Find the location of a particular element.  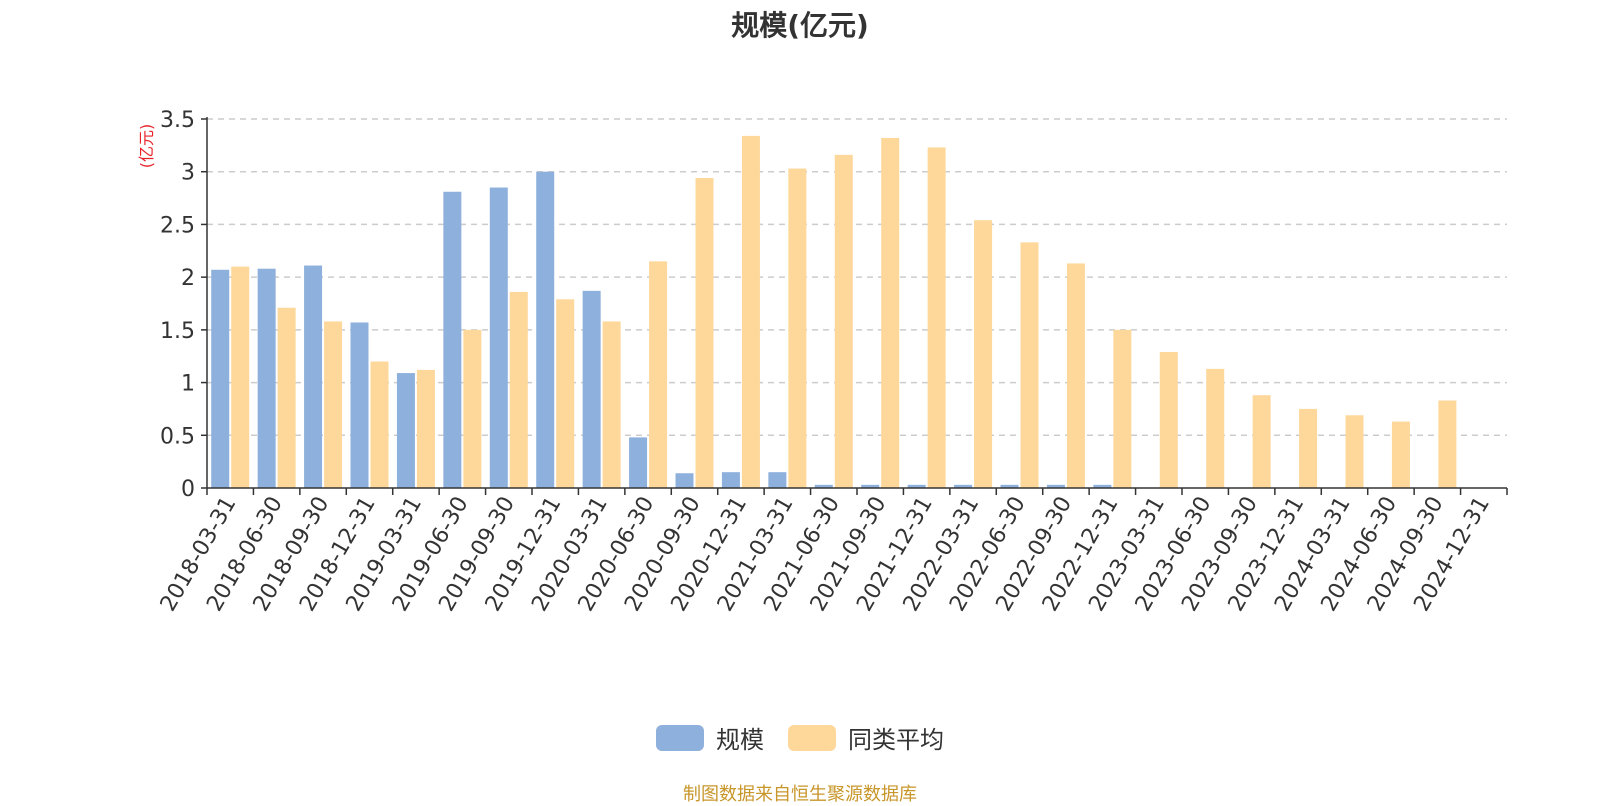

source-note: 制图数据来自恒生聚源数据库 is located at coordinates (800, 794).